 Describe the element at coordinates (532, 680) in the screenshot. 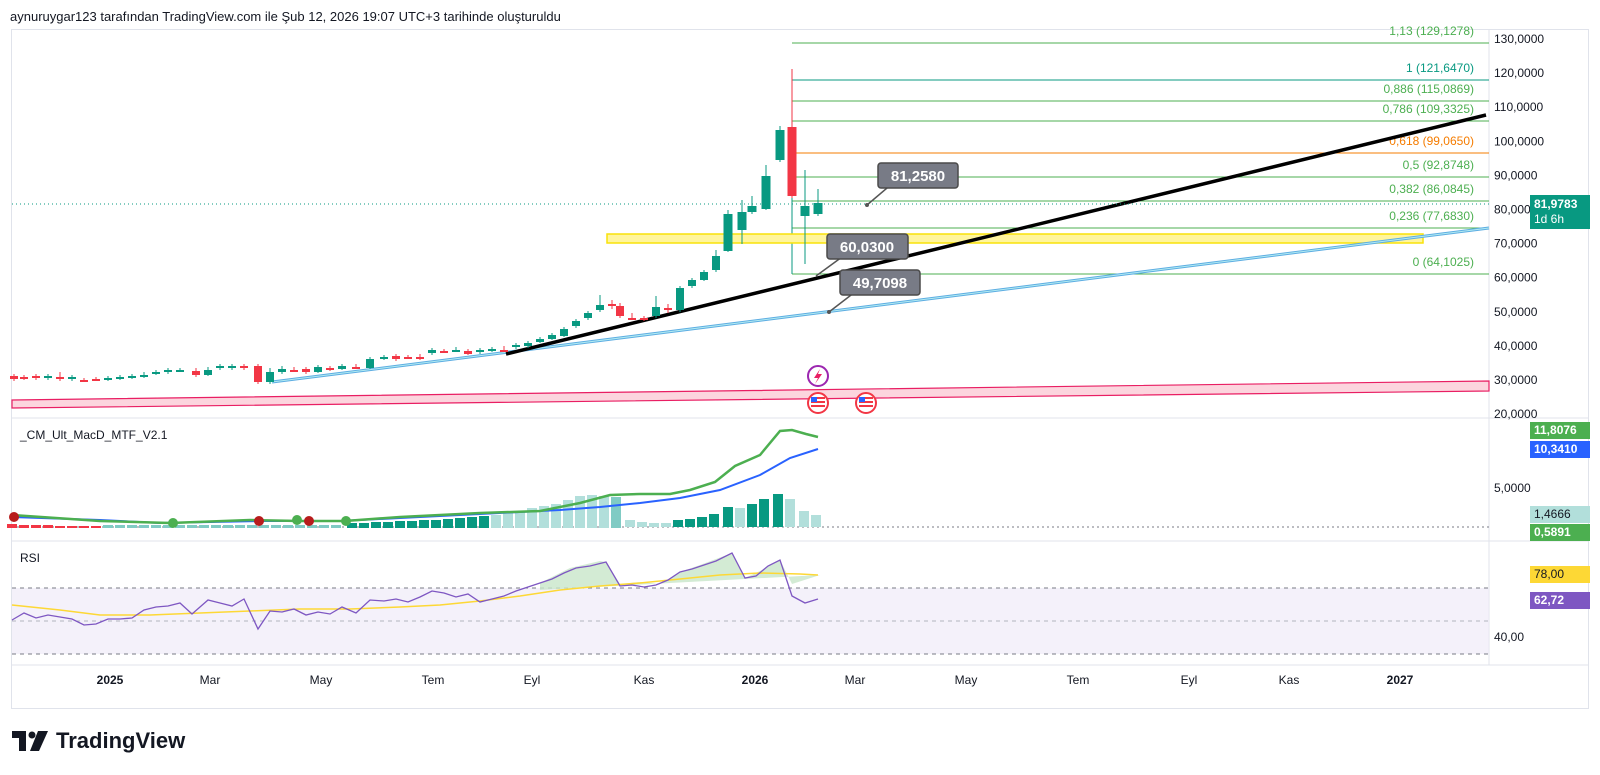

I see `time-axis-label: Eyl` at that location.